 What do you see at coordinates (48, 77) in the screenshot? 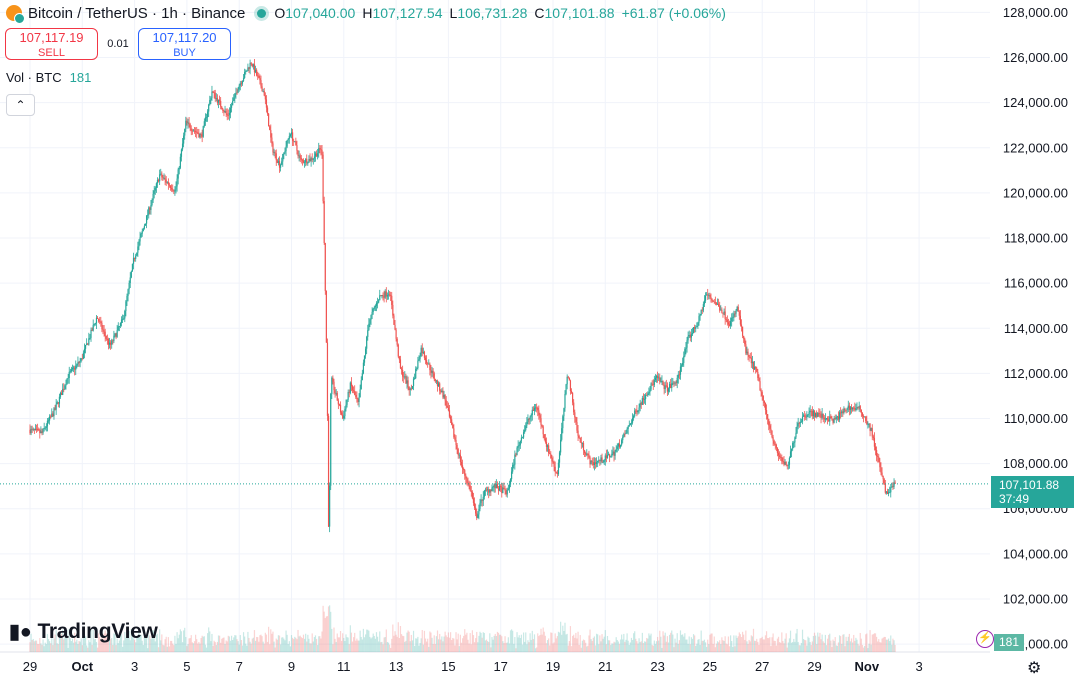
I see `volume-legend: Vol · BTC 181` at bounding box center [48, 77].